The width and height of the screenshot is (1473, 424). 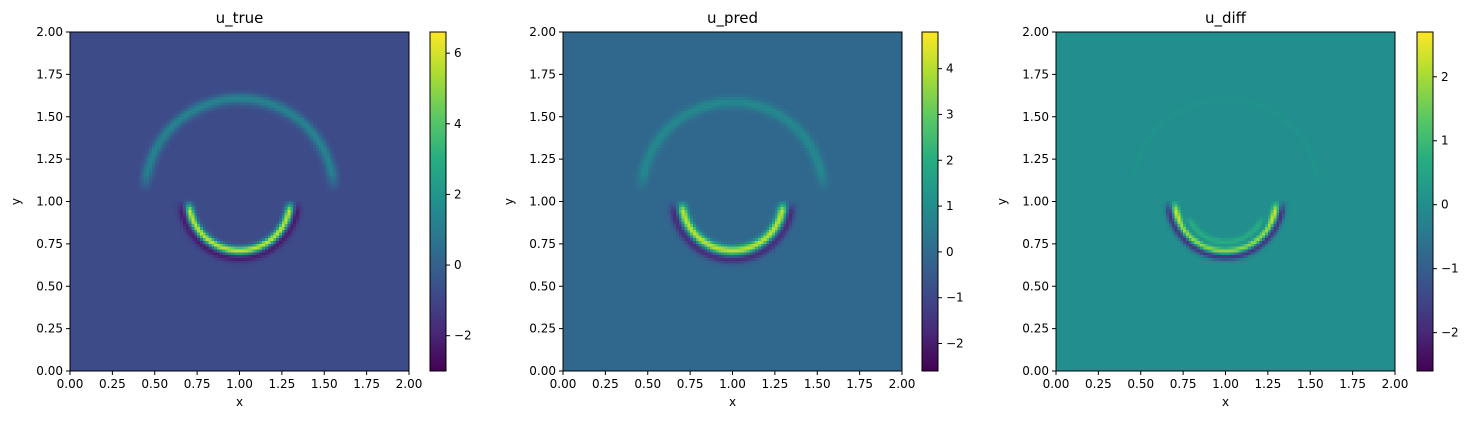 What do you see at coordinates (458, 53) in the screenshot?
I see `colorbar-tick-label: 6` at bounding box center [458, 53].